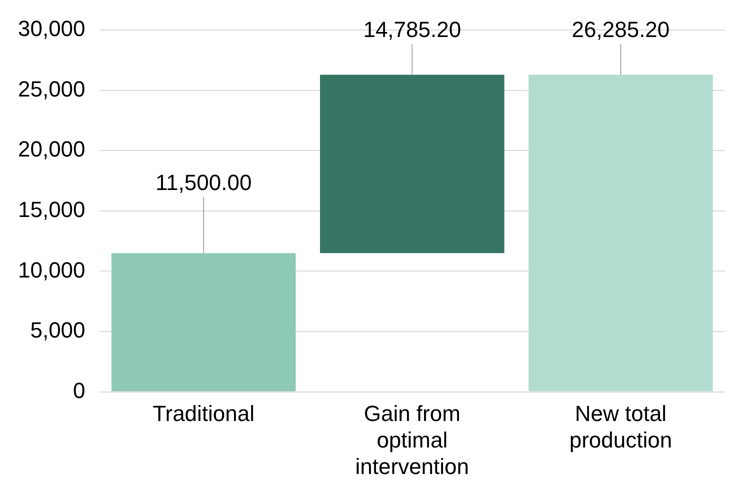 This screenshot has height=491, width=729. I want to click on data-label: 26,285.20, so click(621, 29).